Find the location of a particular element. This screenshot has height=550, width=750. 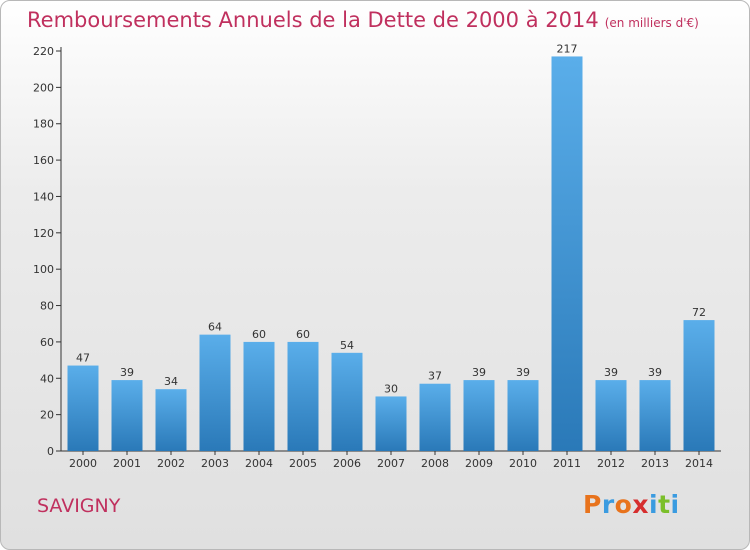

x-tick-label: 2001 is located at coordinates (127, 463).